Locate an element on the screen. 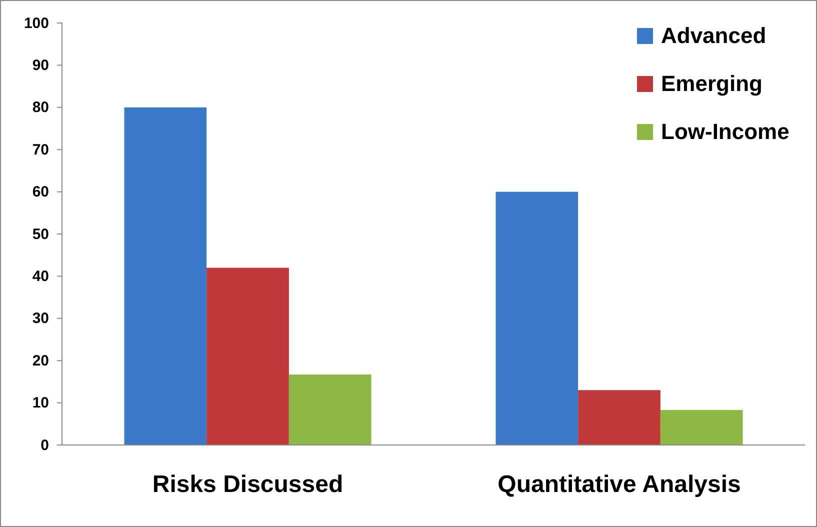 The width and height of the screenshot is (817, 527). y-tick-label: 40 is located at coordinates (40, 276).